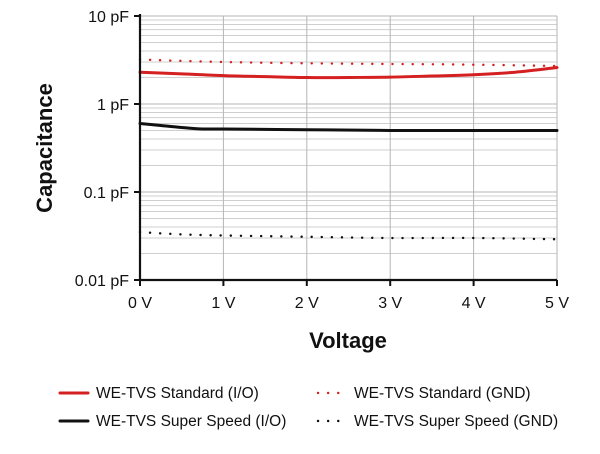  What do you see at coordinates (348, 73) in the screenshot?
I see `series-line-we-tvs-standard-i-o` at bounding box center [348, 73].